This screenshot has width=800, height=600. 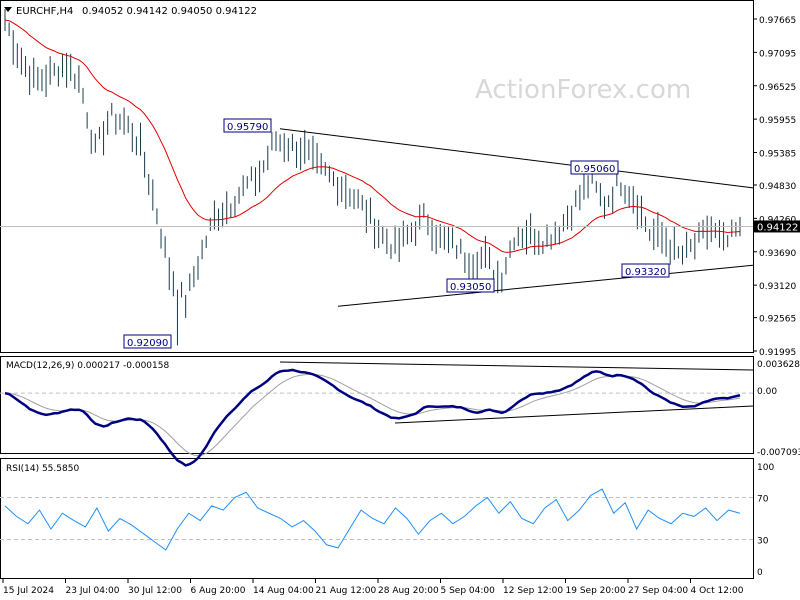 I want to click on y-tick-label: 0.97095, so click(x=777, y=54).